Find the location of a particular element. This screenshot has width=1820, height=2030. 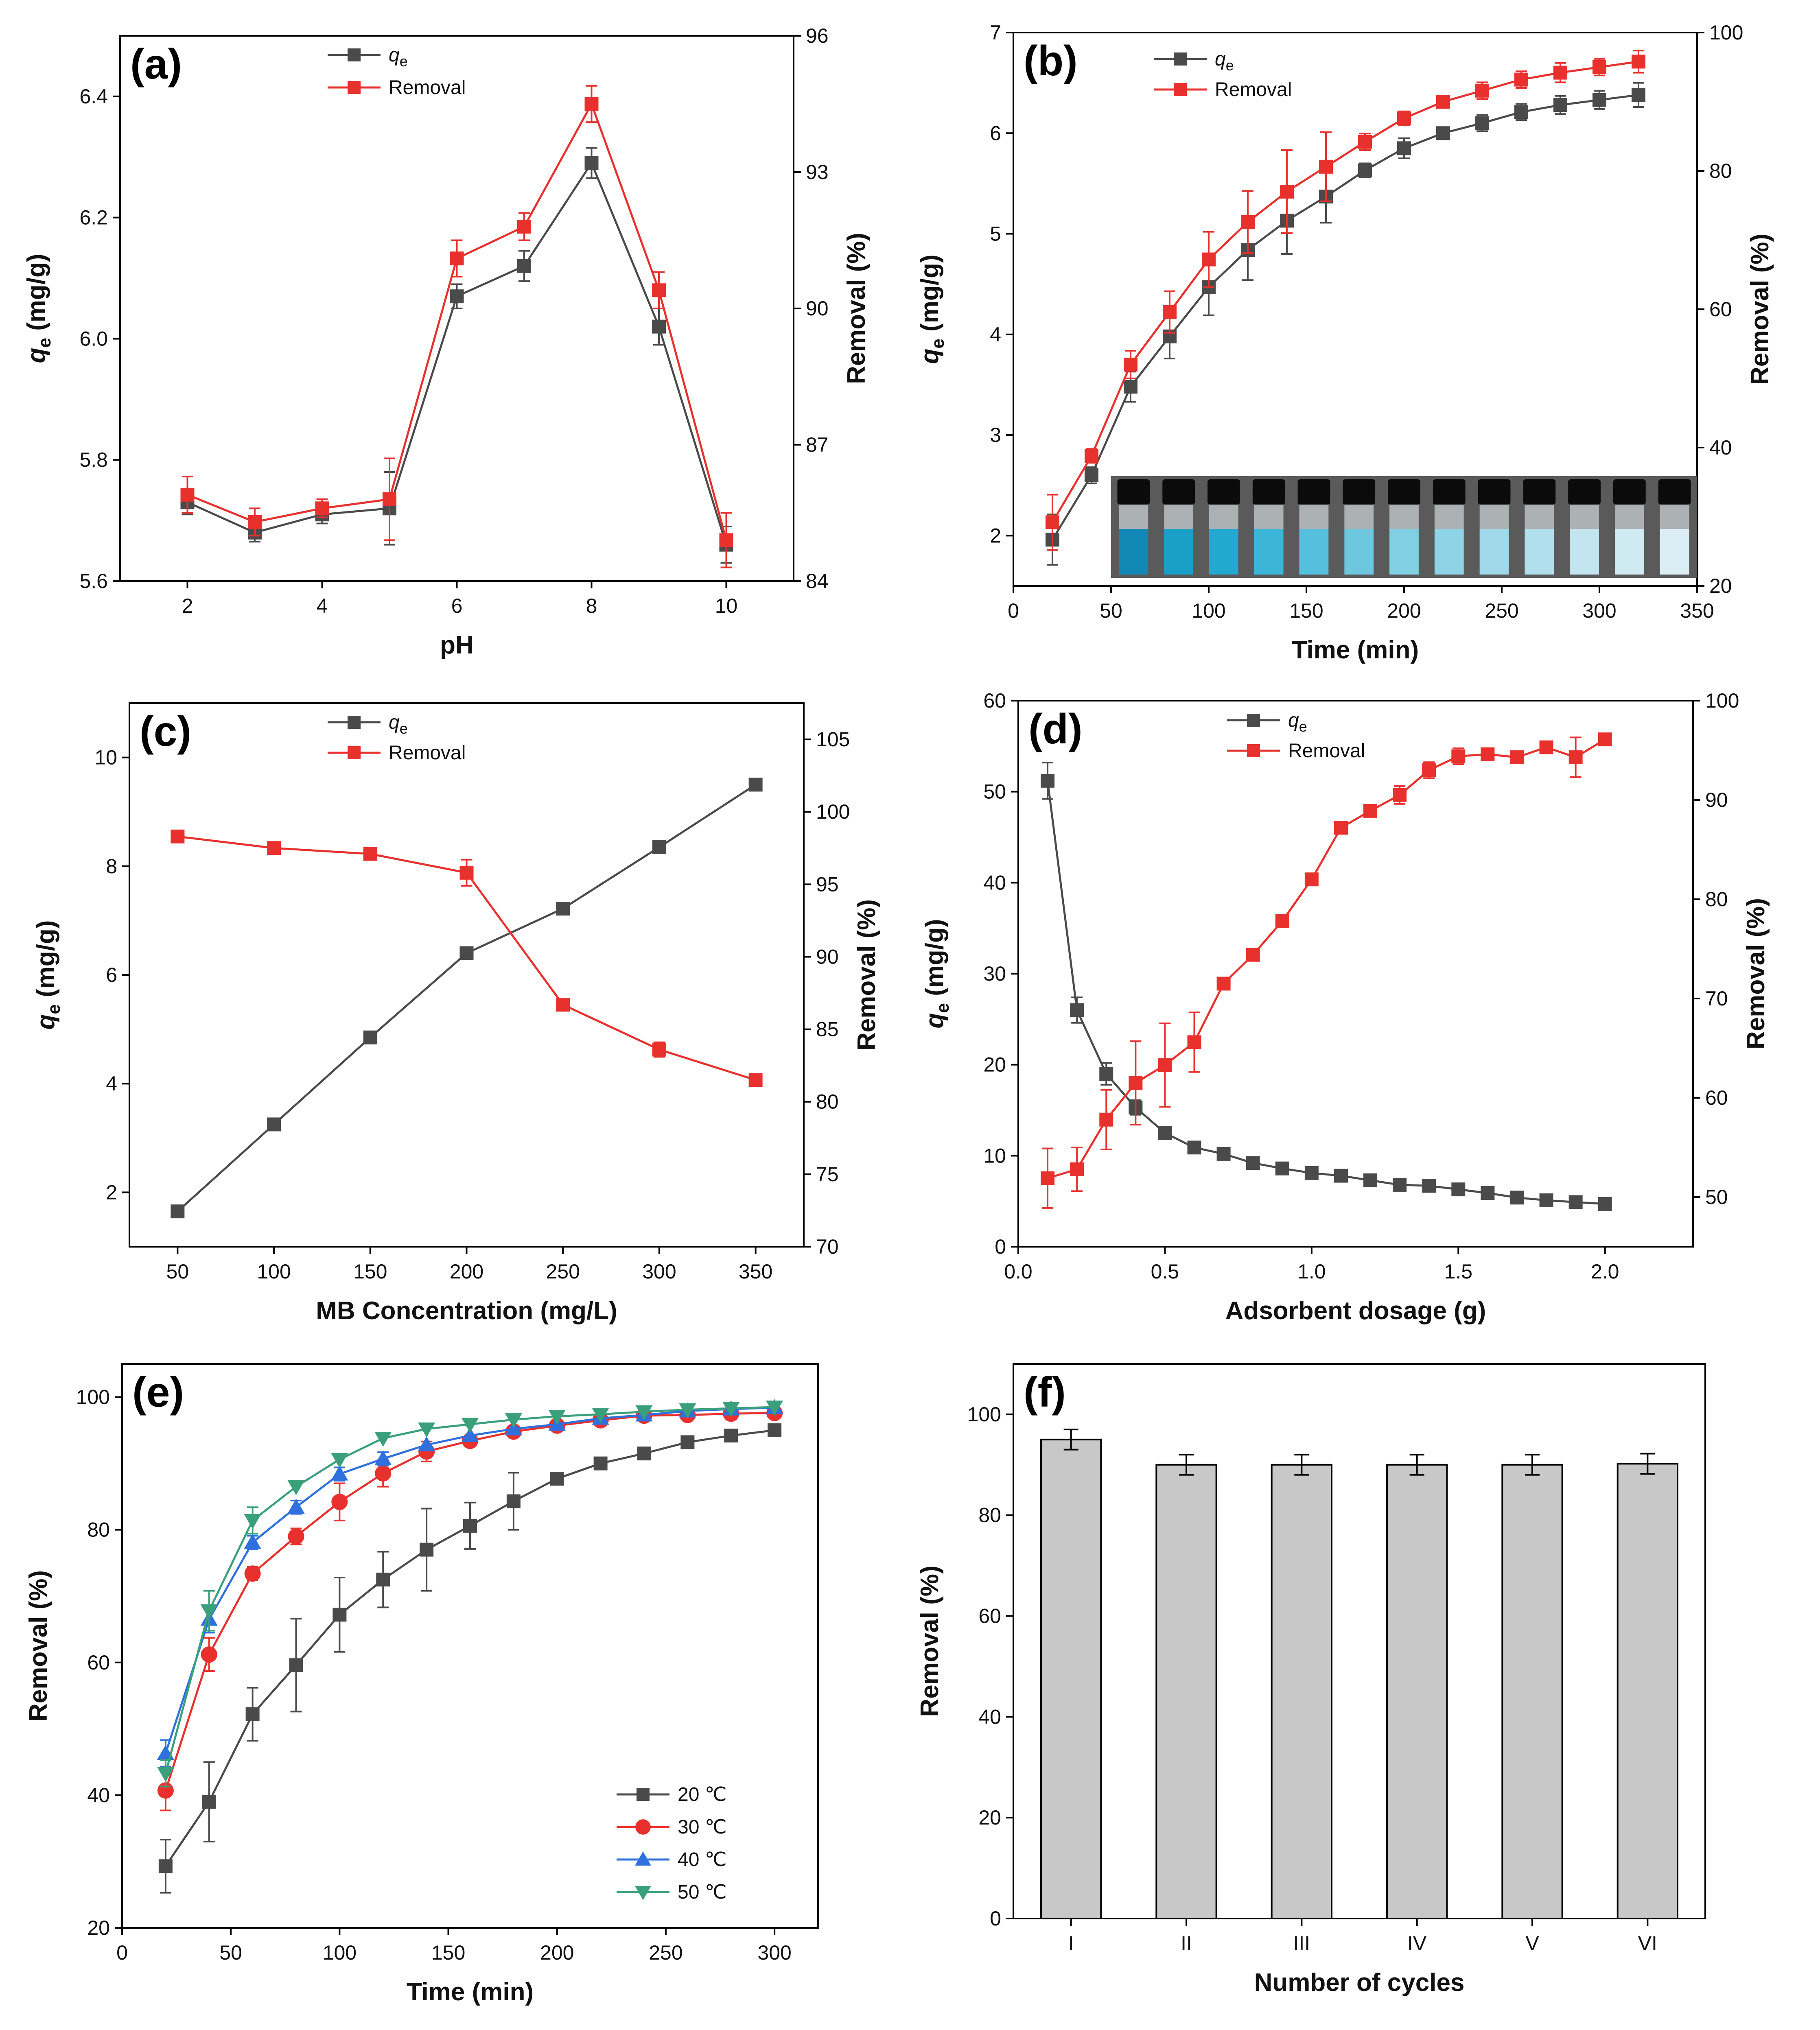

y-axis-title-sub: e is located at coordinates (45, 342).